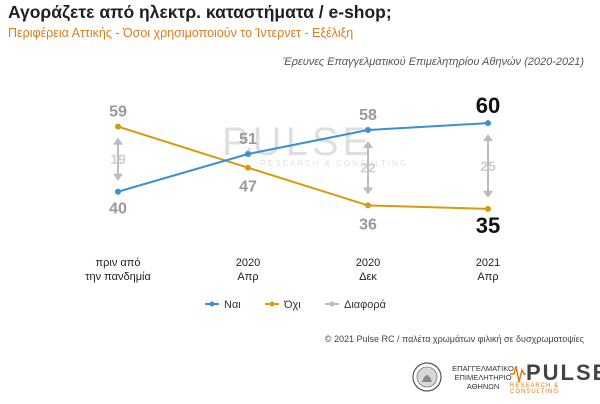  What do you see at coordinates (368, 168) in the screenshot?
I see `difference-label: 22` at bounding box center [368, 168].